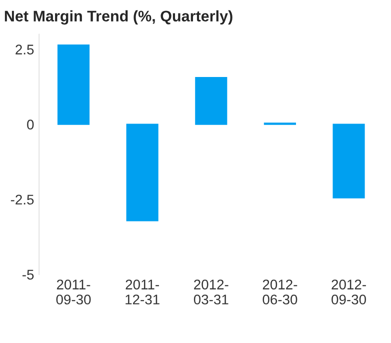  What do you see at coordinates (25, 49) in the screenshot?
I see `y-tick-label: 2.5` at bounding box center [25, 49].